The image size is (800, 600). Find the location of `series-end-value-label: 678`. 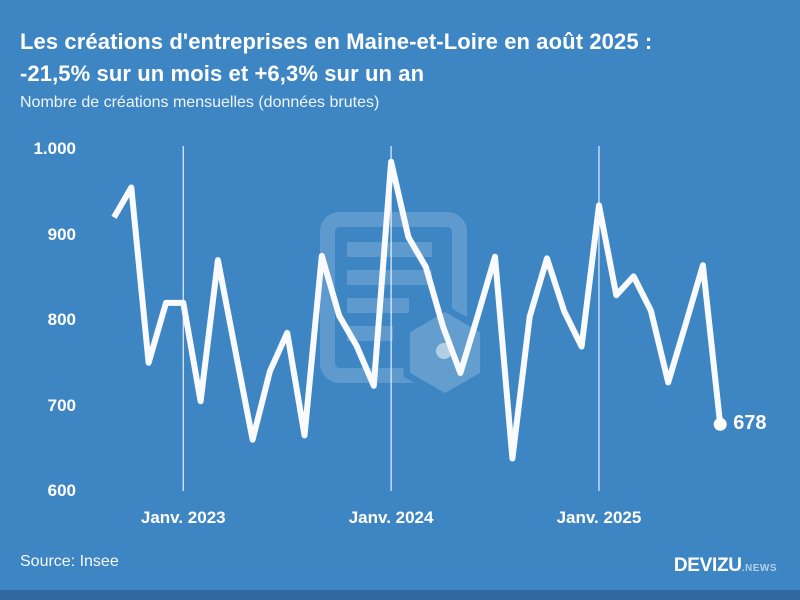

series-end-value-label: 678 is located at coordinates (750, 423).